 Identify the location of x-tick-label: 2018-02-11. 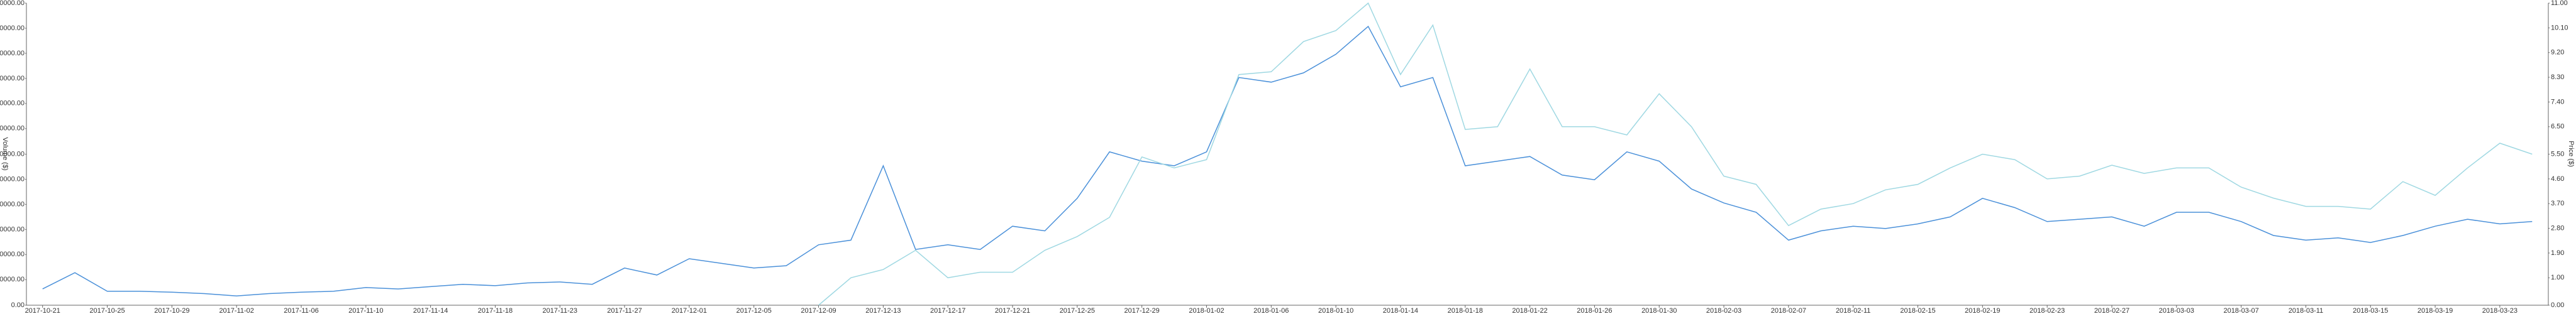
(1853, 310).